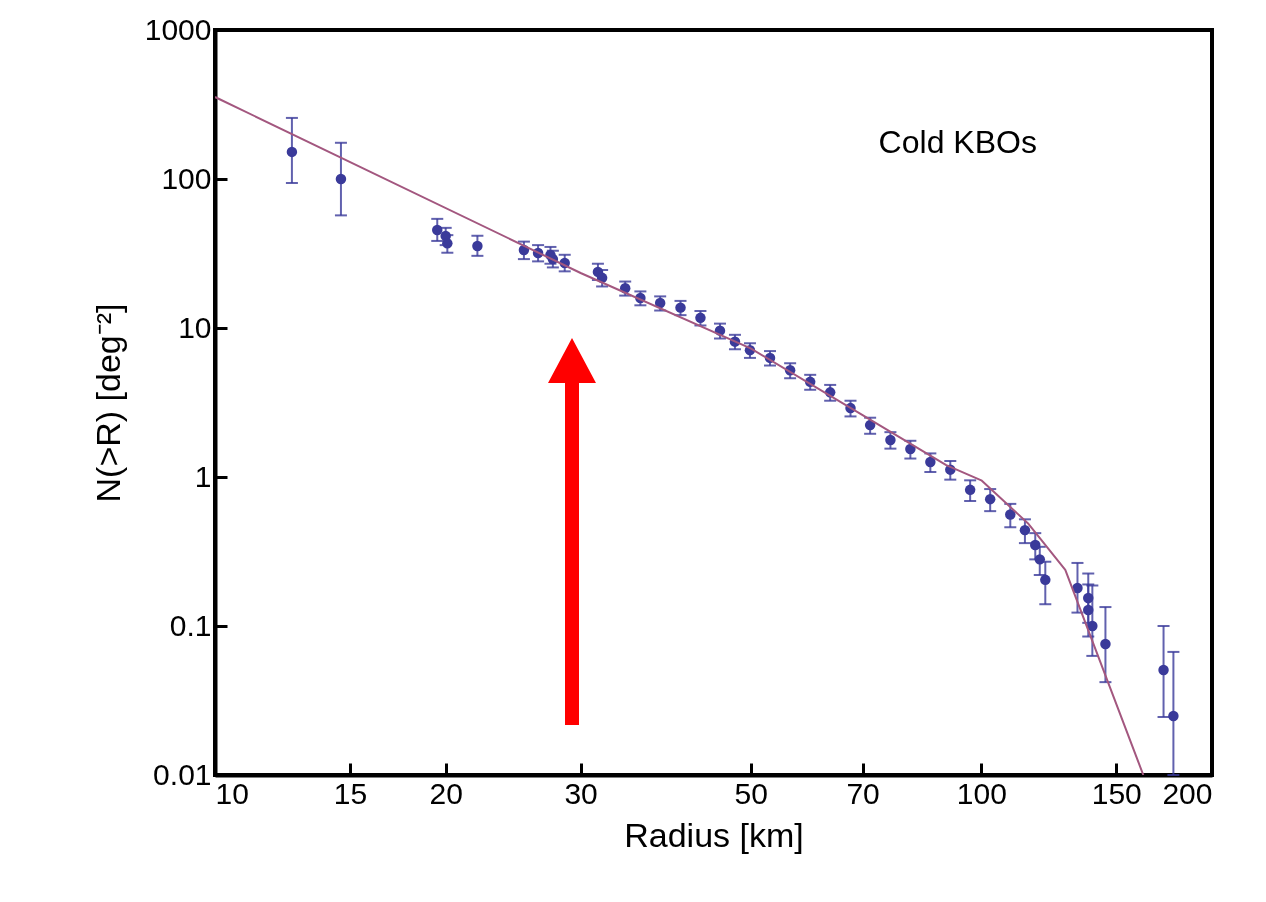 This screenshot has width=1266, height=902. Describe the element at coordinates (195, 327) in the screenshot. I see `y-tick-label: 10` at that location.